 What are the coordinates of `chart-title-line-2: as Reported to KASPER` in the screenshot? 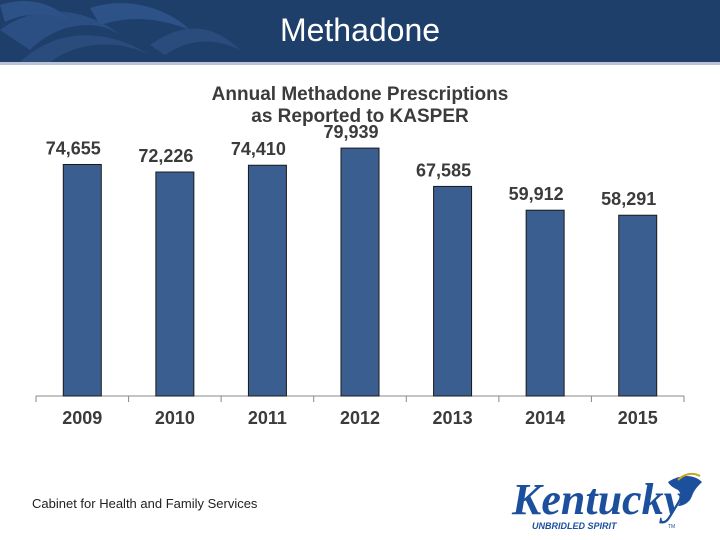 It's located at (360, 116).